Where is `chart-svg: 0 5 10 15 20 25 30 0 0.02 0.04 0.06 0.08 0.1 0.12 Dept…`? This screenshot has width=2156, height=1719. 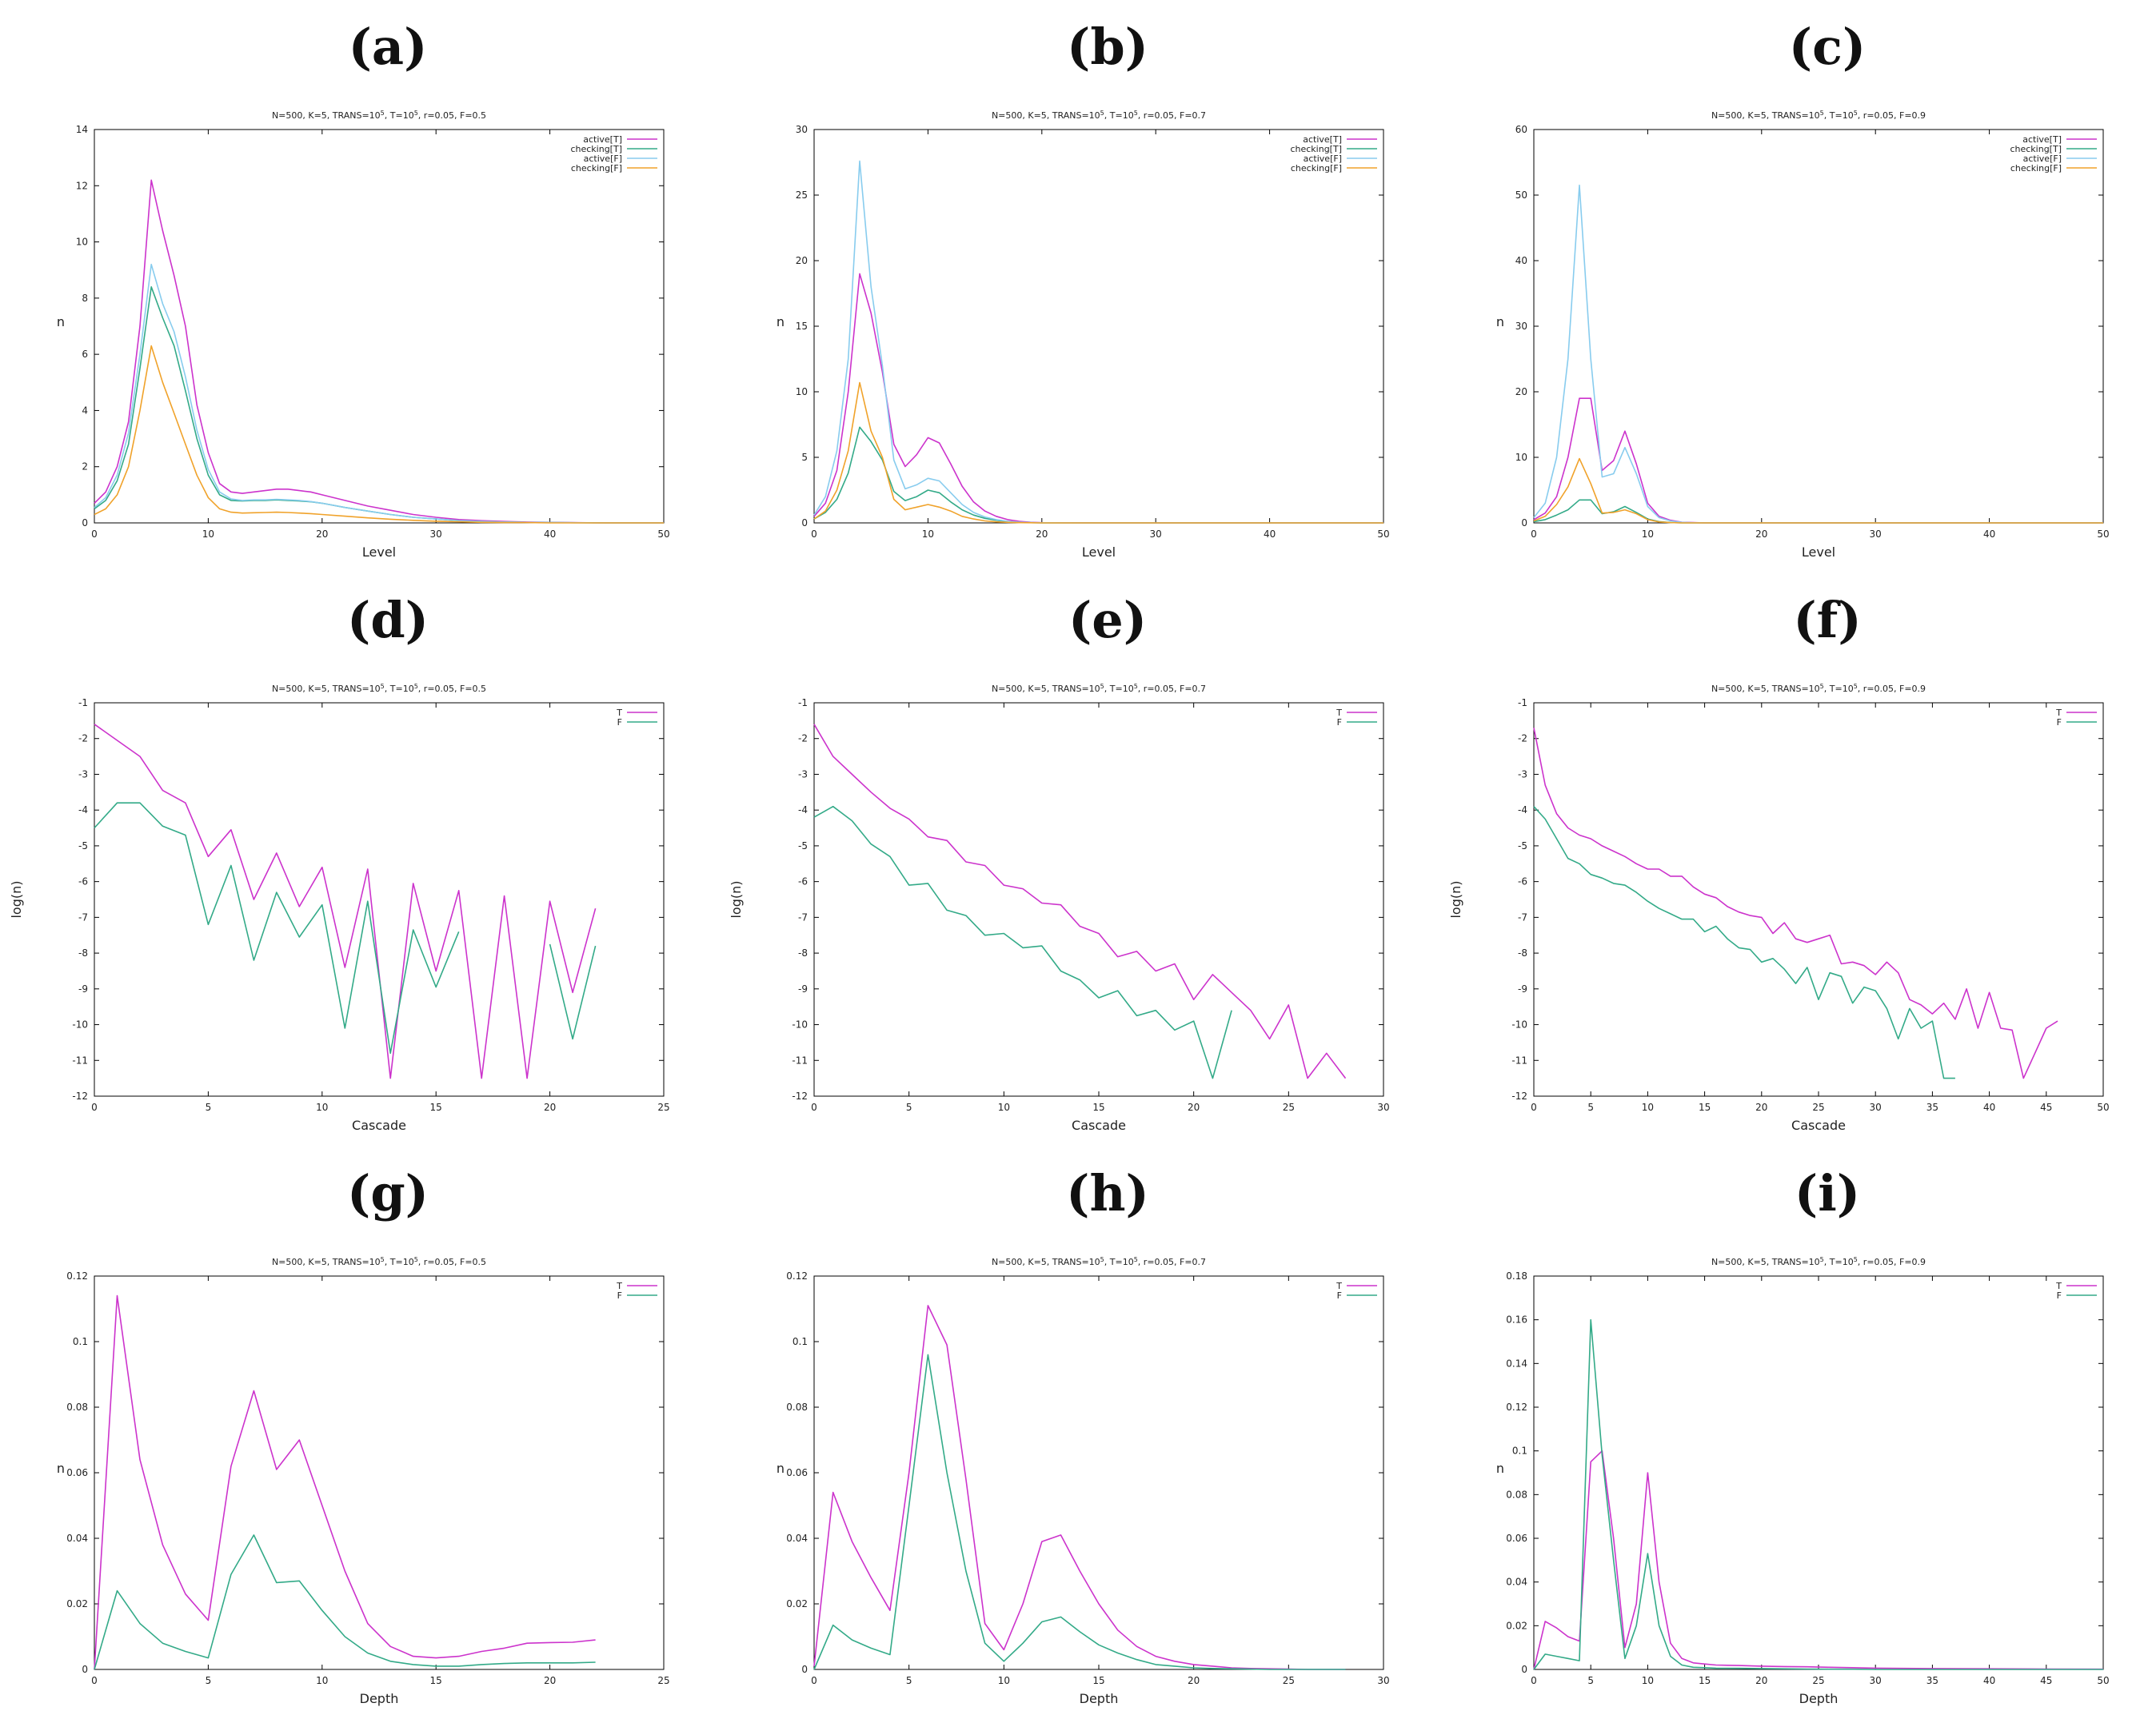 chart-svg: 0 5 10 15 20 25 30 0 0.02 0.04 0.06 0.08 0.1 0.12 Dept… is located at coordinates (1083, 1481).